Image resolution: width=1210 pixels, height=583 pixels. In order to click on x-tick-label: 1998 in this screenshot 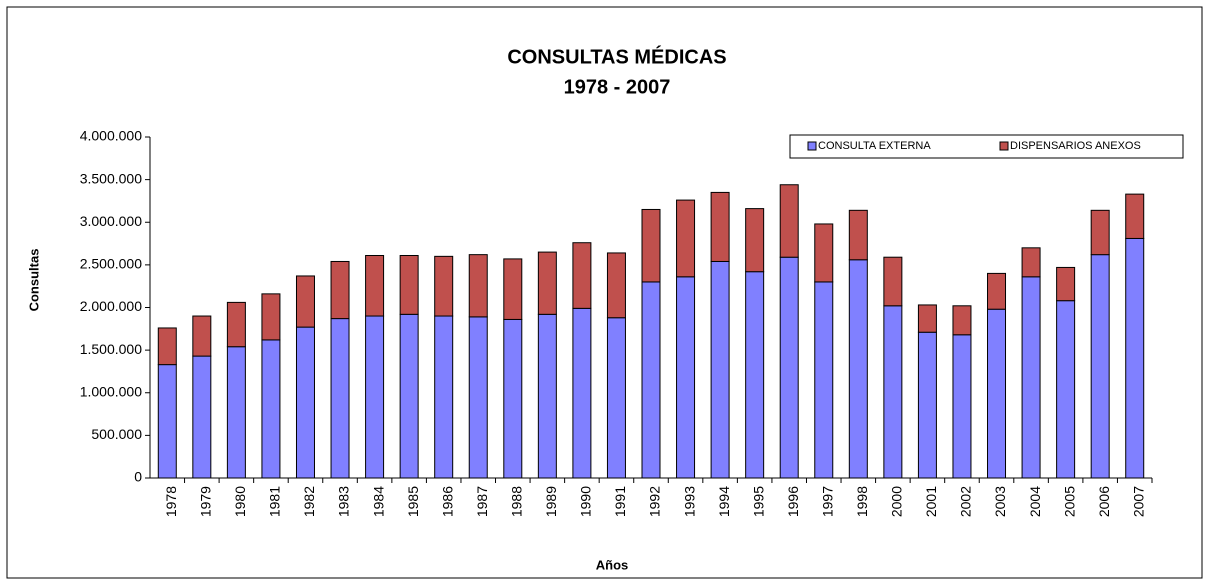, I will do `click(862, 501)`.